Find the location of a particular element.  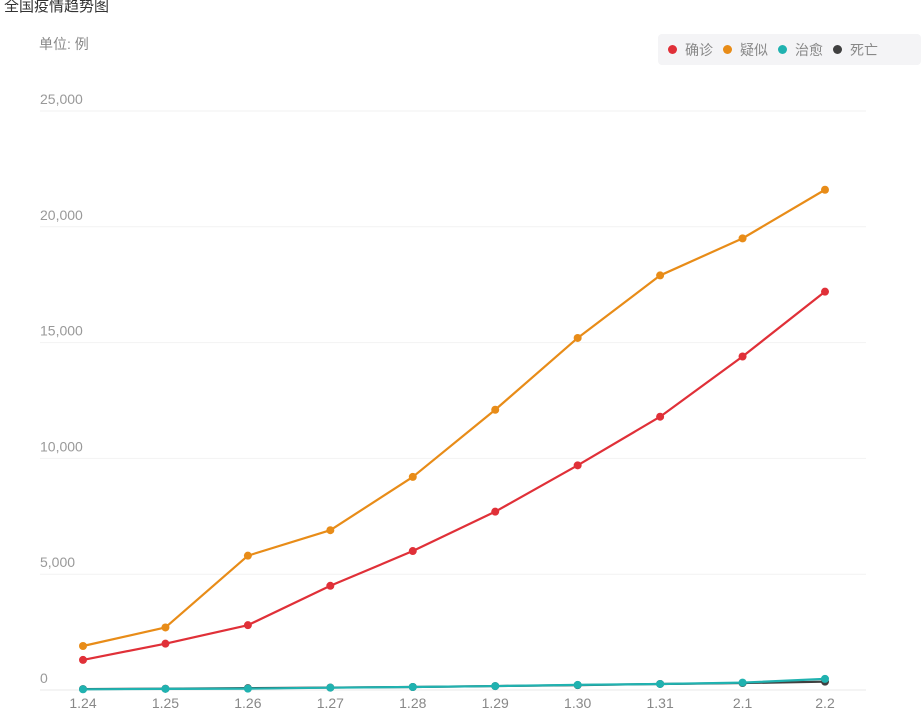

unit-label: 单位: 例 is located at coordinates (64, 44).